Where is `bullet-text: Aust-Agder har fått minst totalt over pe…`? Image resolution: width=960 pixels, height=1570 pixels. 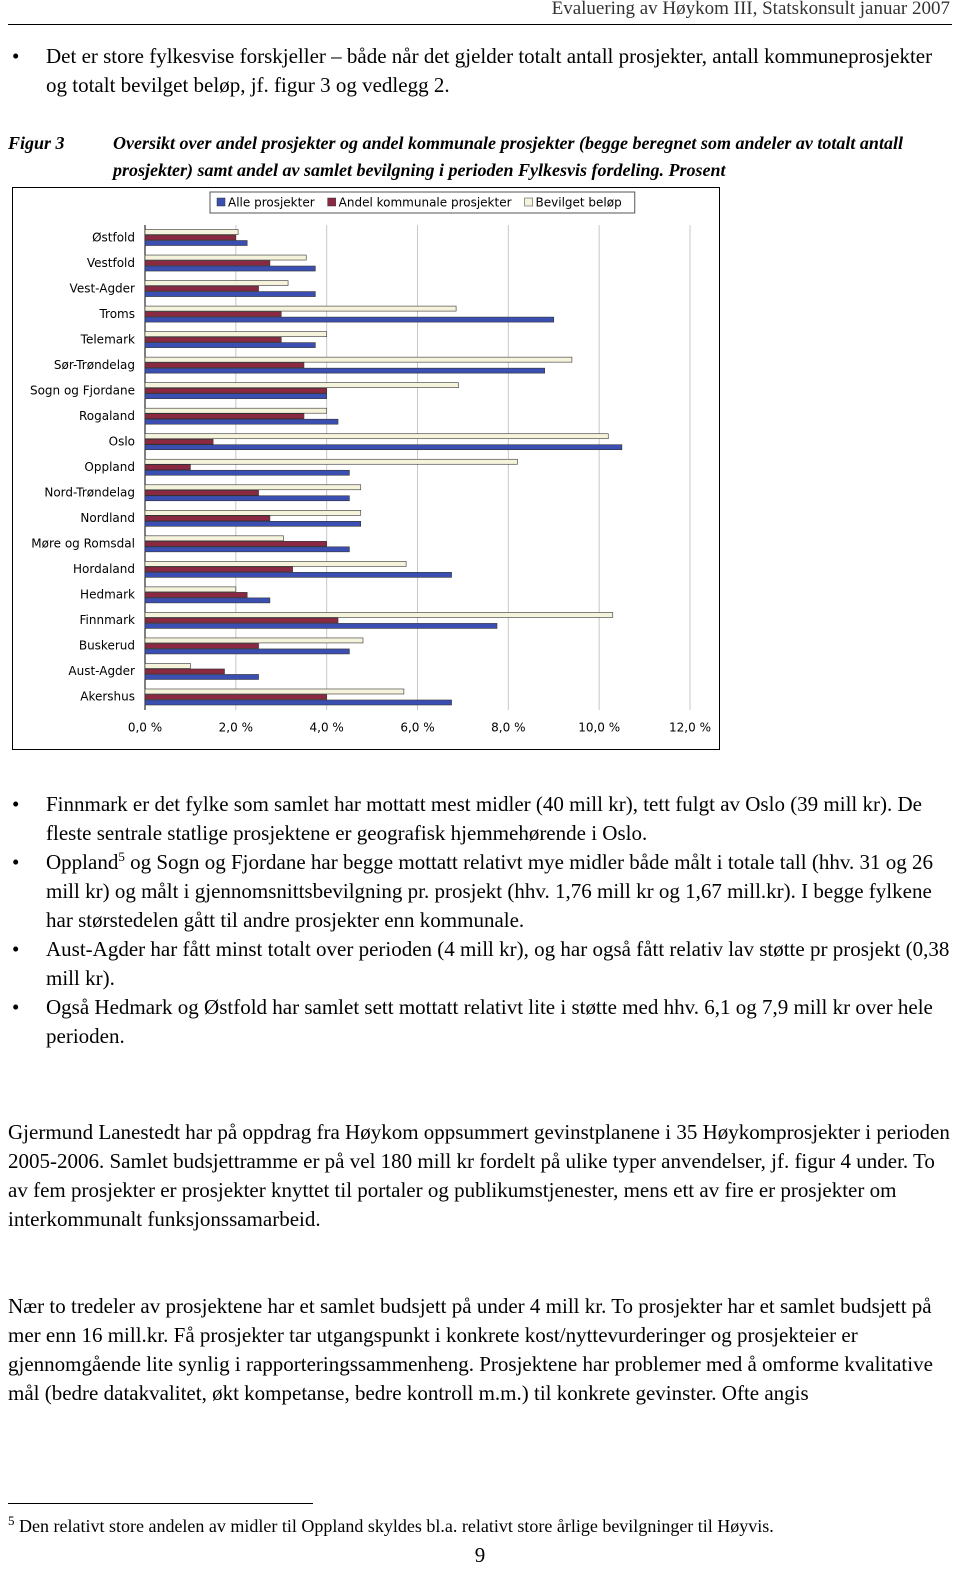 bullet-text: Aust-Agder har fått minst totalt over pe… is located at coordinates (498, 963).